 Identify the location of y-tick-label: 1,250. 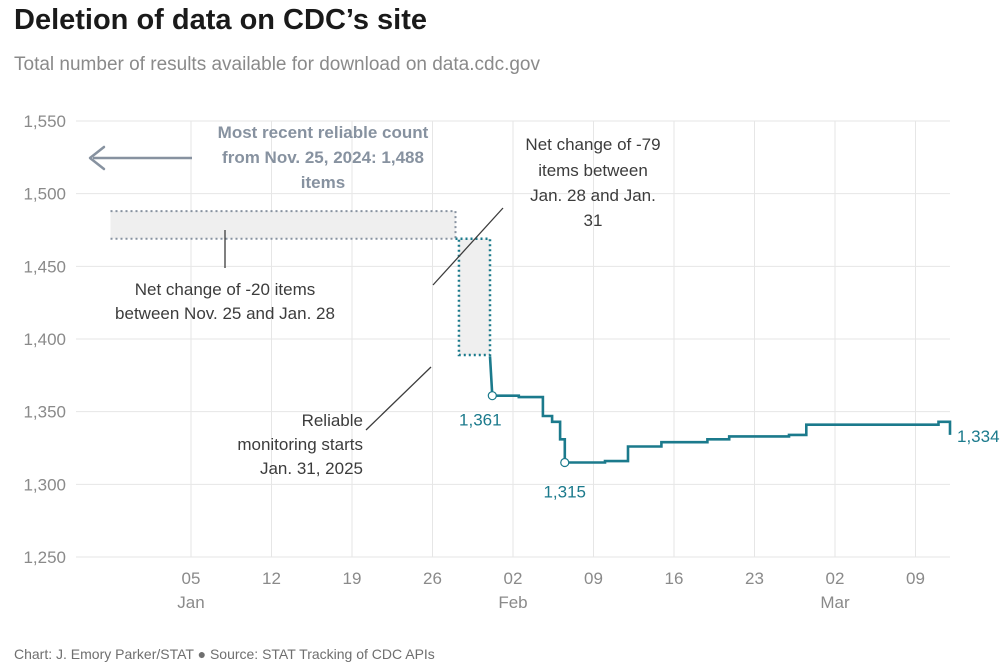
(44, 557).